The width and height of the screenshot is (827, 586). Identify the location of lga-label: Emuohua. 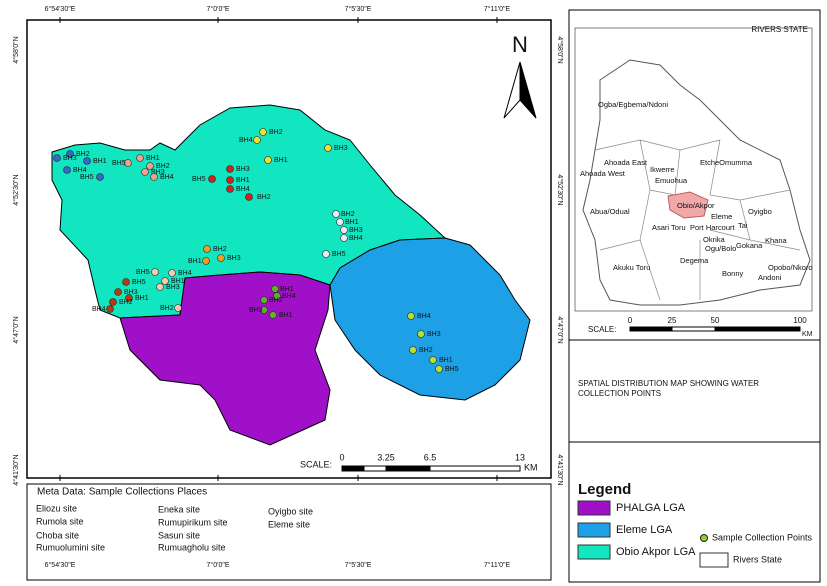
(671, 180).